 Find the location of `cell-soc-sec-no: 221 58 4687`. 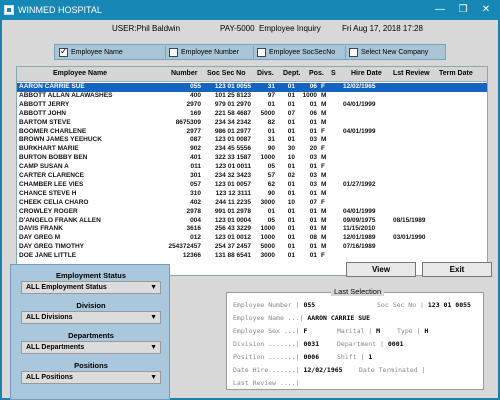

cell-soc-sec-no: 221 58 4687 is located at coordinates (232, 113).